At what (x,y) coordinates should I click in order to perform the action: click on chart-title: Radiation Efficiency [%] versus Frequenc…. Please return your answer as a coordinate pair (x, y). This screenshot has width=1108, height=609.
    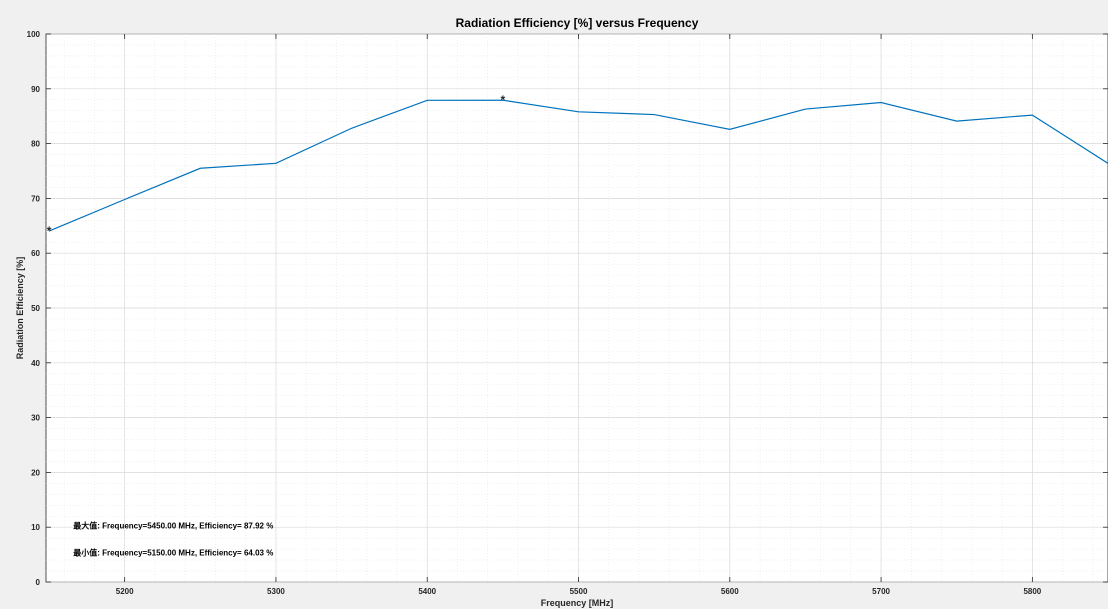
    Looking at the image, I should click on (577, 23).